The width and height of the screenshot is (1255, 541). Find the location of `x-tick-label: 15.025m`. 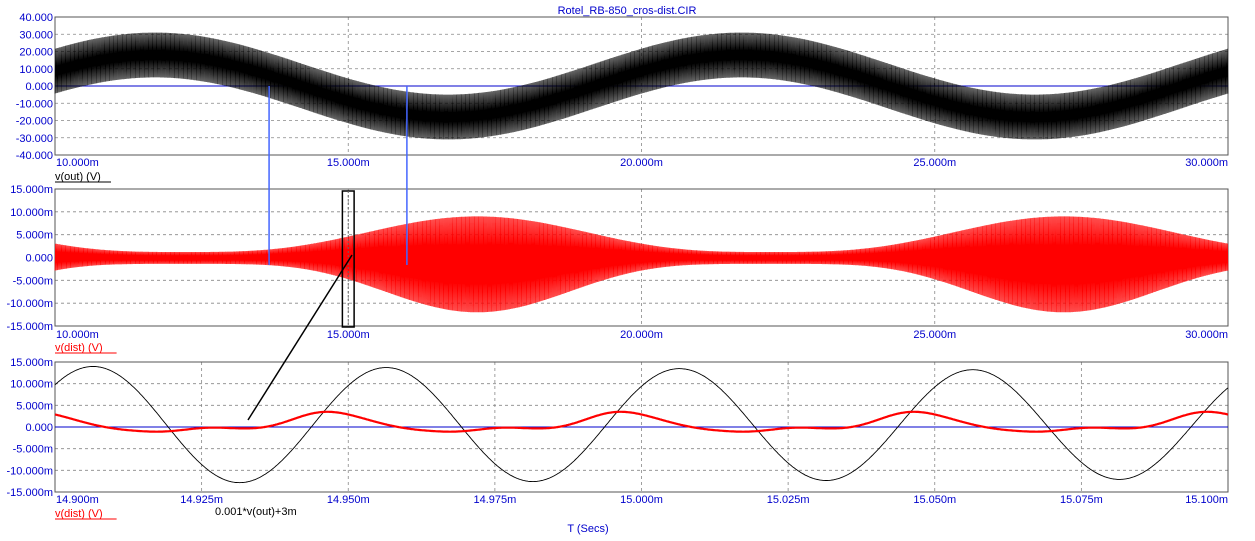

x-tick-label: 15.025m is located at coordinates (788, 500).